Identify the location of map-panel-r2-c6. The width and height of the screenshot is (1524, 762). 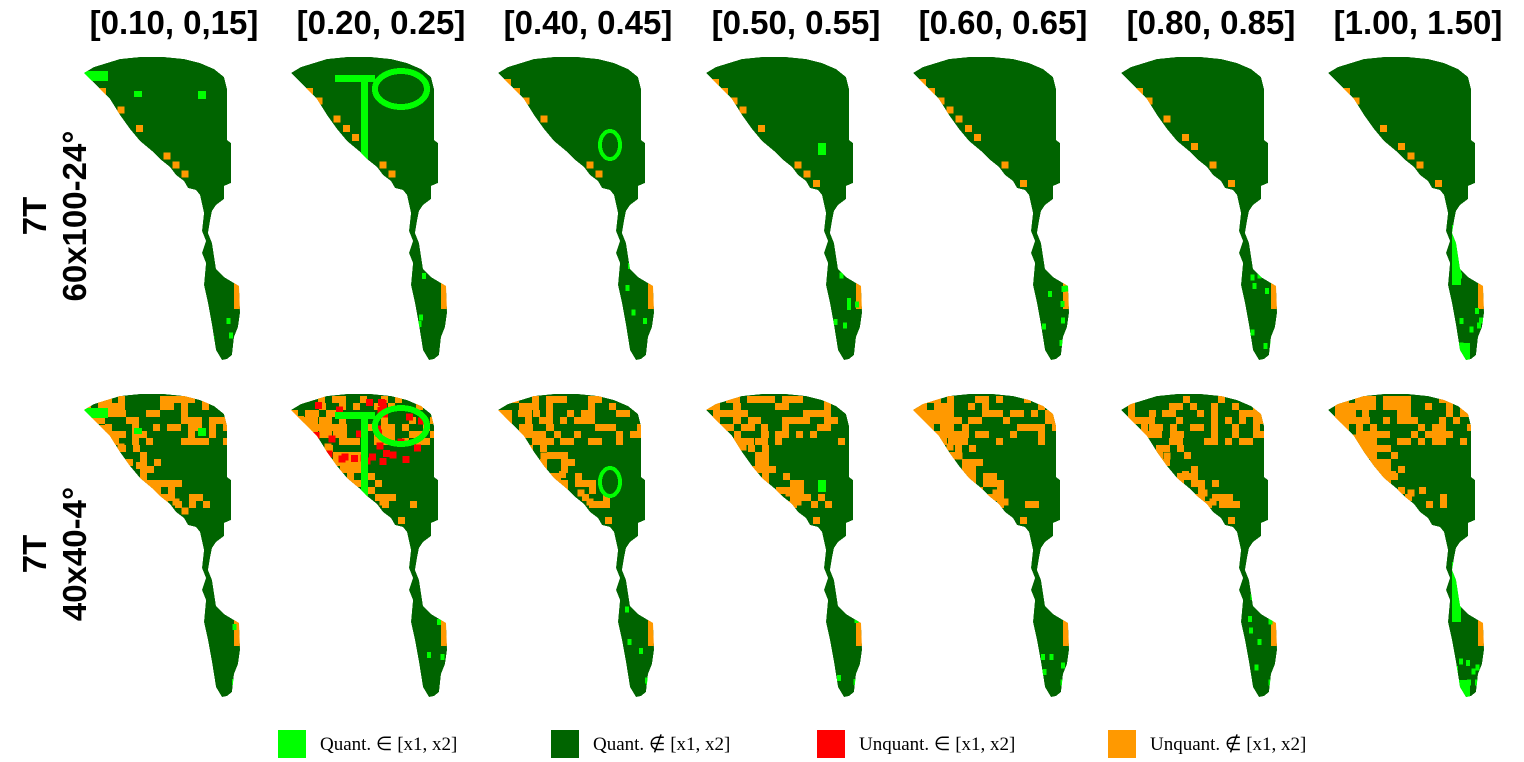
(1221, 554).